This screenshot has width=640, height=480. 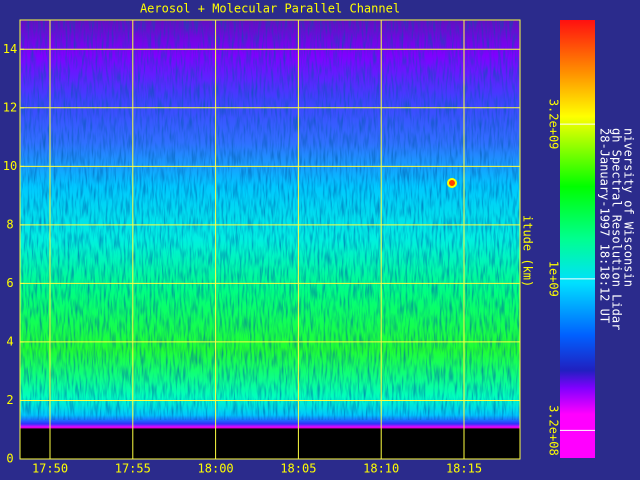 What do you see at coordinates (617, 229) in the screenshot?
I see `side-text: gh Spectral Resolution Lidar` at bounding box center [617, 229].